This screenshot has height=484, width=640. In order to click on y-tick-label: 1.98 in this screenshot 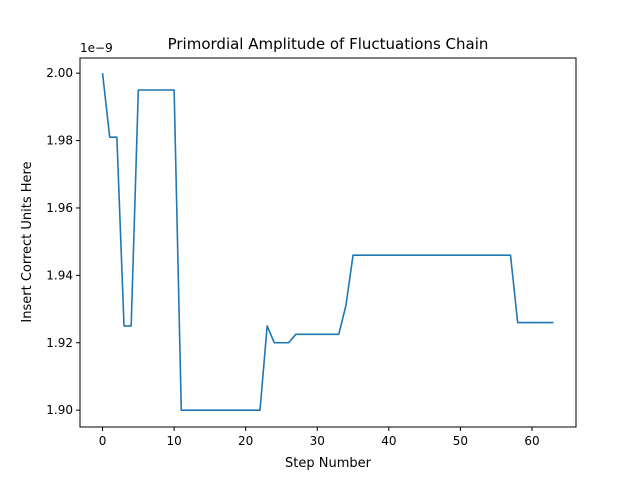, I will do `click(59, 141)`.